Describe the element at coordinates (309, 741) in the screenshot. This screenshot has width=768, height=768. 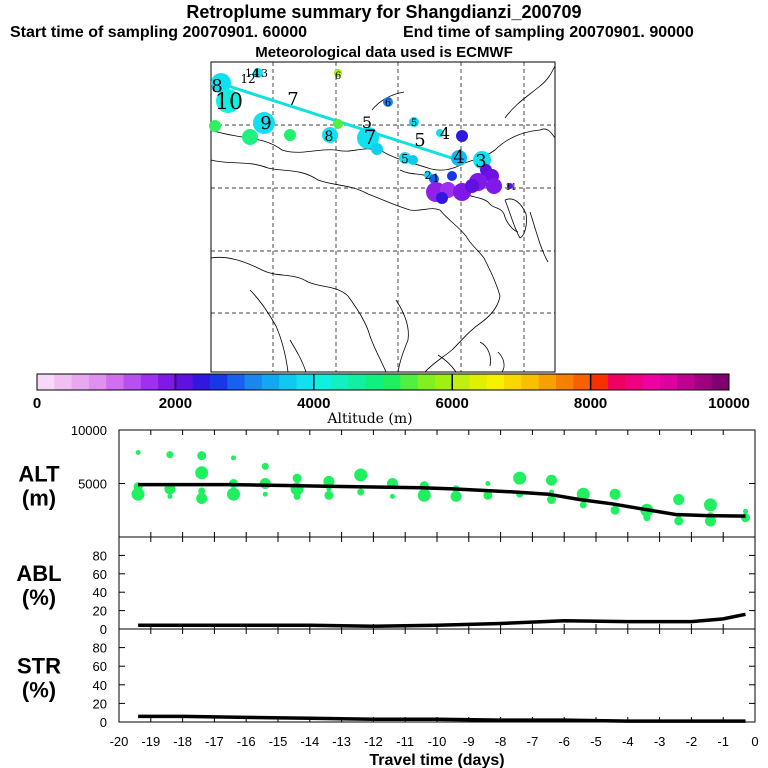
I see `x-tick-label: -14` at that location.